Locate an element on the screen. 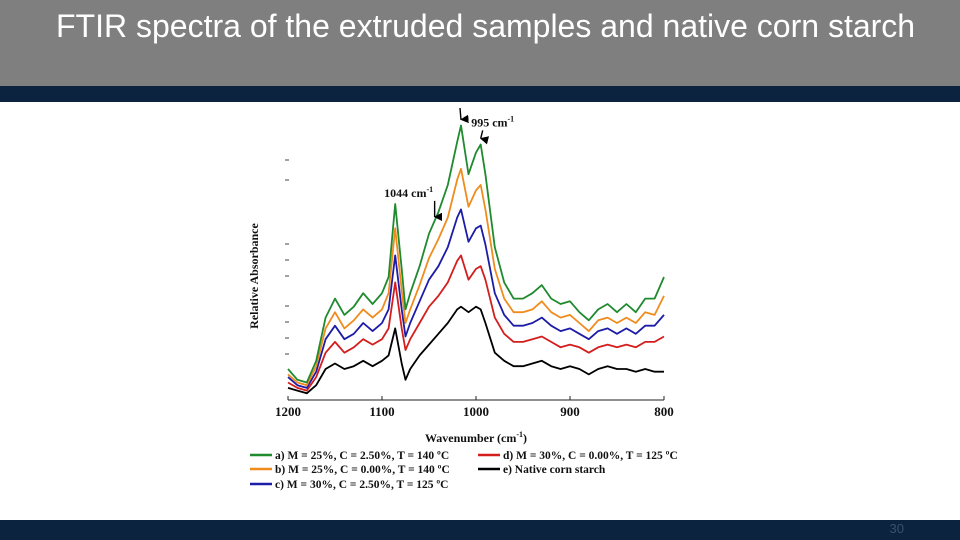 The height and width of the screenshot is (540, 960). annotation-label: 995 cm-1 is located at coordinates (492, 121).